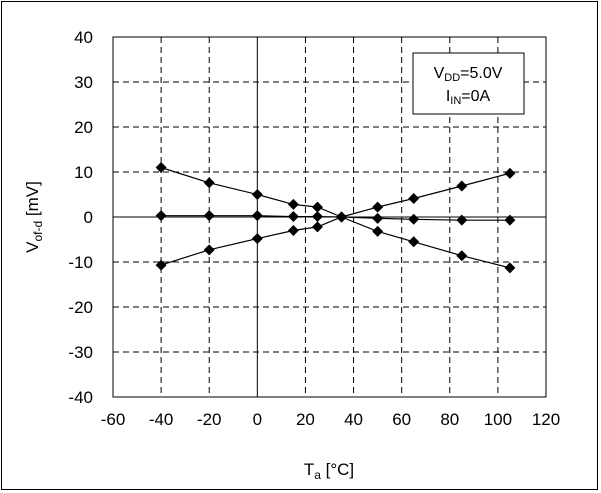 The height and width of the screenshot is (493, 601). What do you see at coordinates (209, 419) in the screenshot?
I see `x-tick-label: -20` at bounding box center [209, 419].